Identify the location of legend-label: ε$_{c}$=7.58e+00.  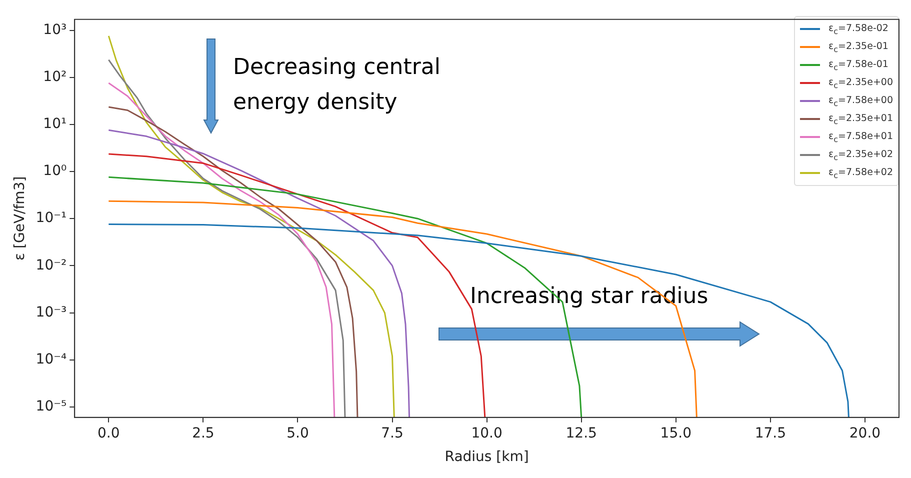
(860, 101).